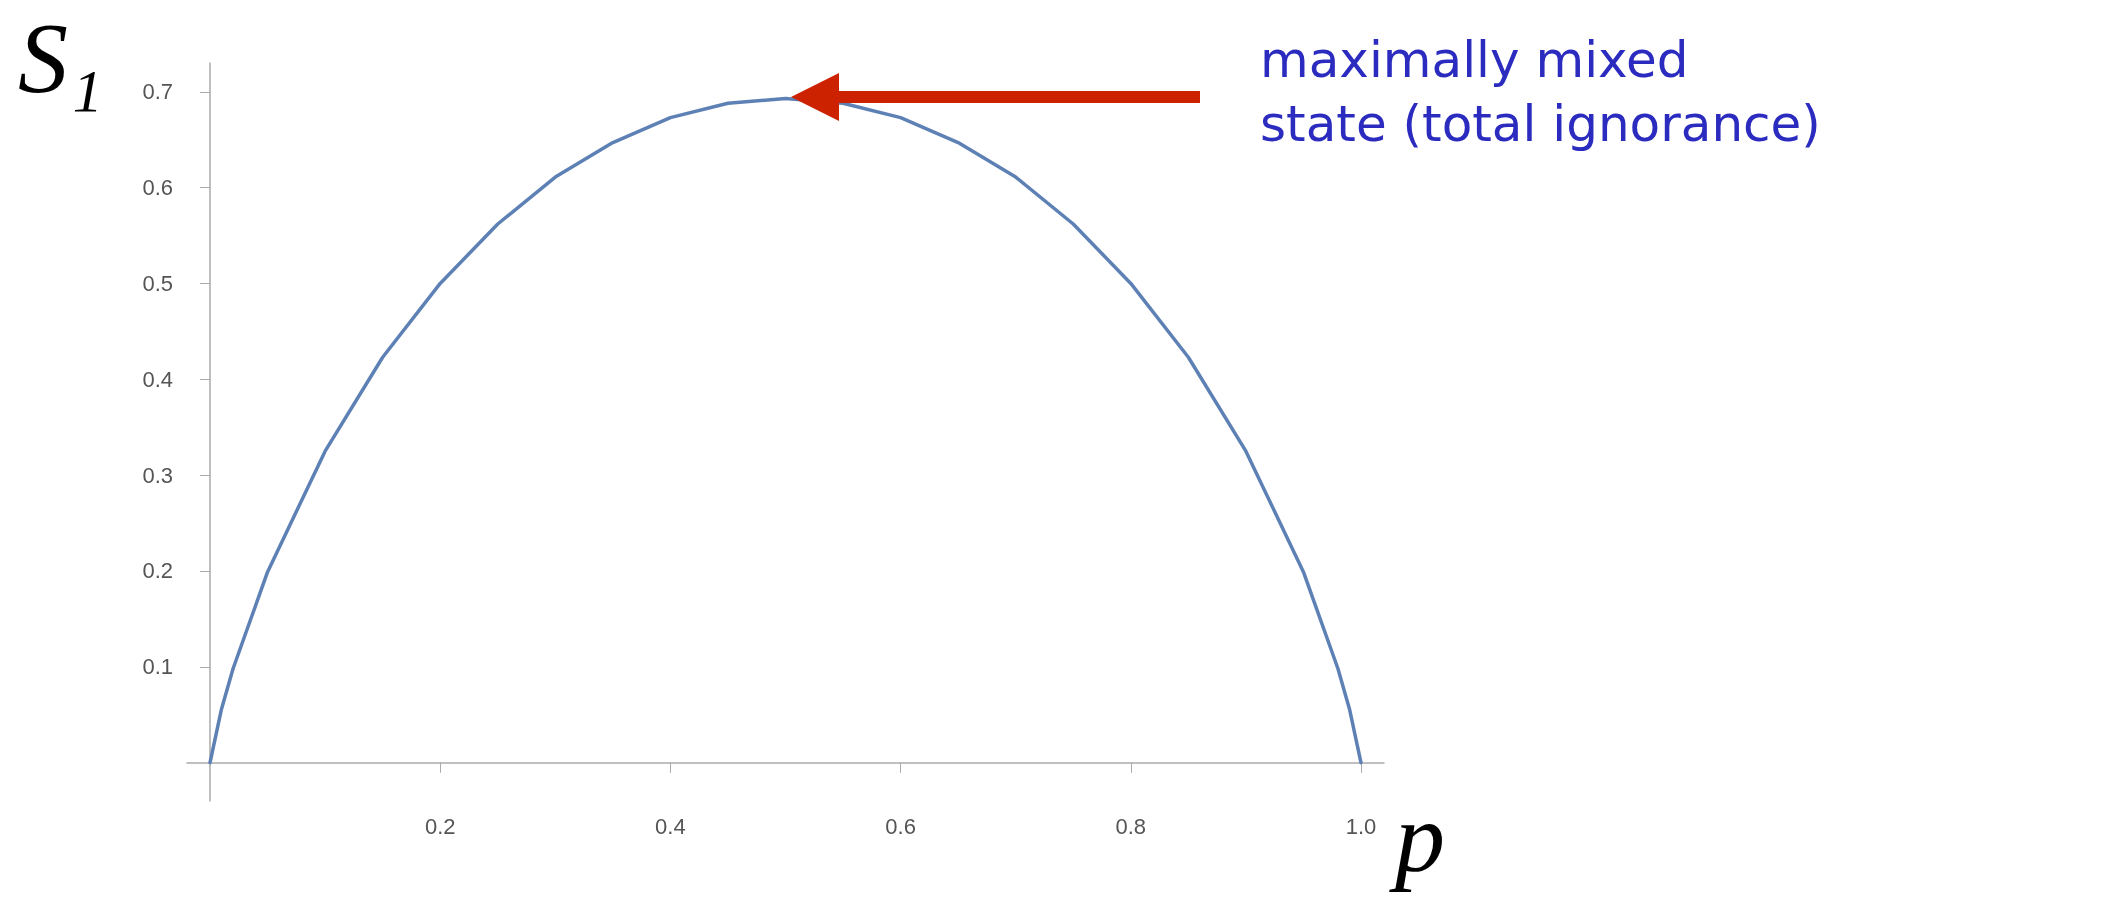 Image resolution: width=2124 pixels, height=899 pixels. Describe the element at coordinates (60, 58) in the screenshot. I see `y-axis-title: S₁` at that location.